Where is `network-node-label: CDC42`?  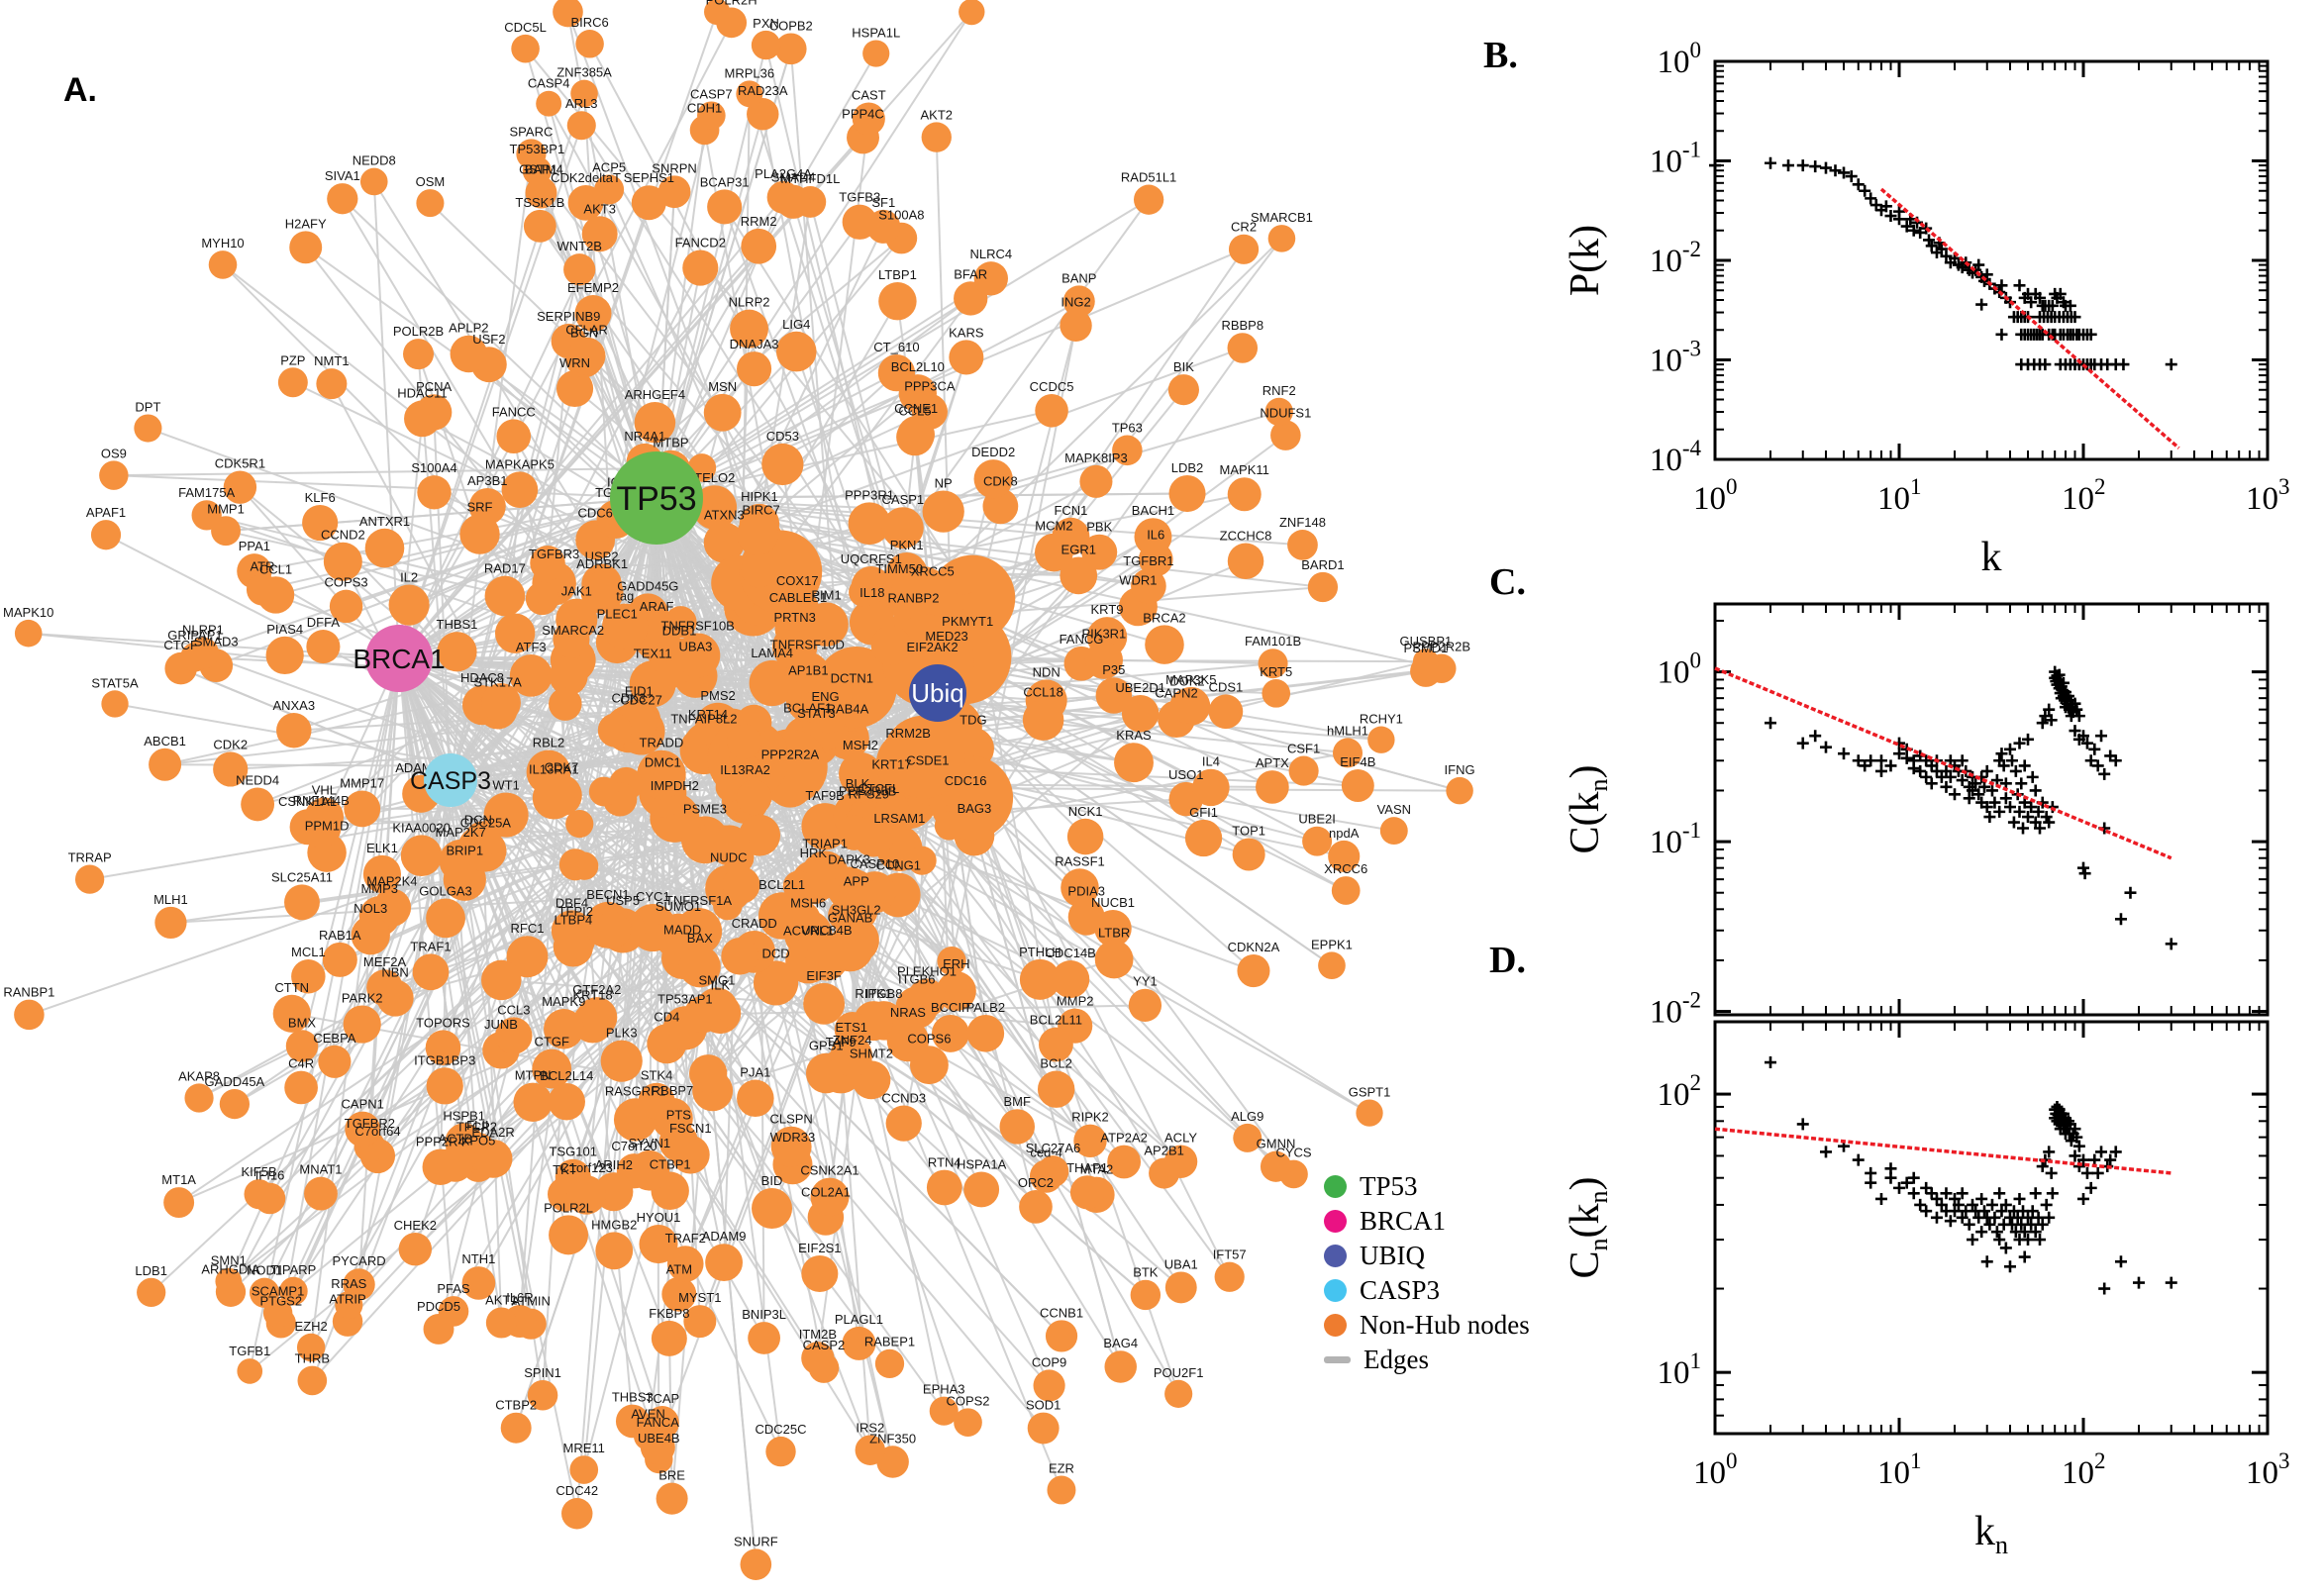
network-node-label: CDC42 is located at coordinates (577, 1490).